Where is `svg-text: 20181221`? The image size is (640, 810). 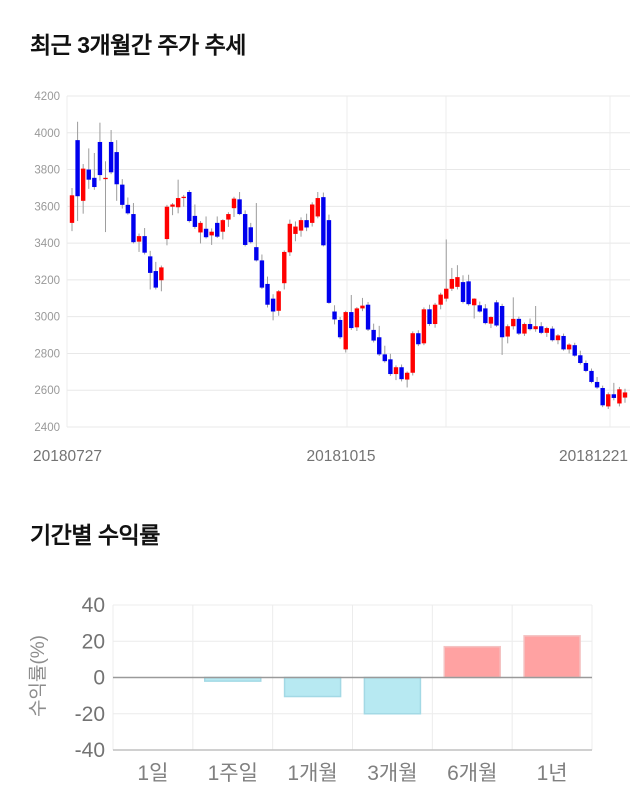 svg-text: 20181221 is located at coordinates (593, 456).